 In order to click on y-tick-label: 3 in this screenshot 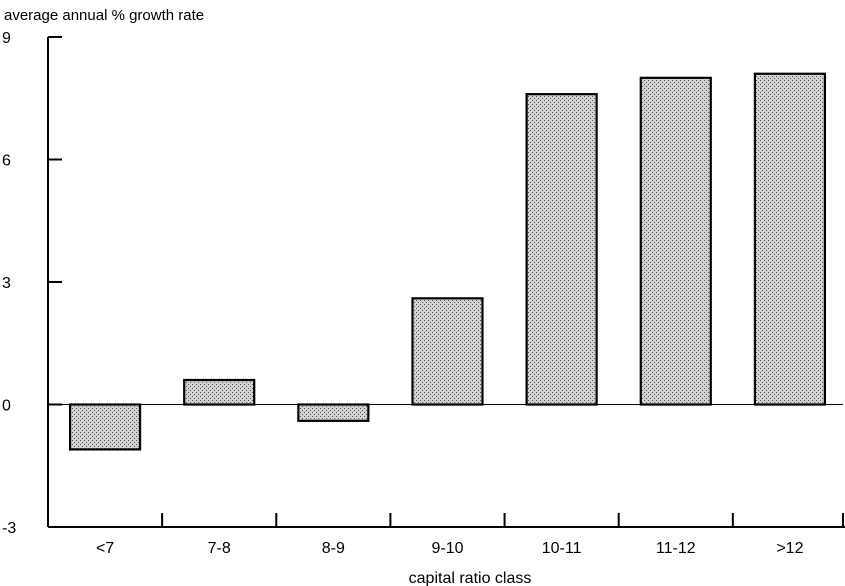, I will do `click(6, 283)`.